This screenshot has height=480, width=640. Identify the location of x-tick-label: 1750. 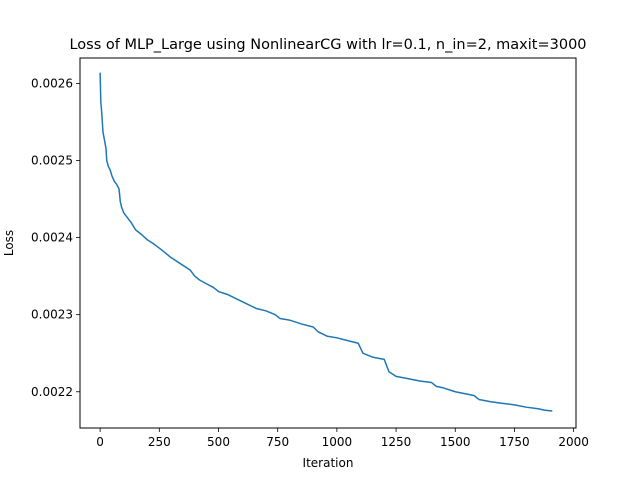
(514, 442).